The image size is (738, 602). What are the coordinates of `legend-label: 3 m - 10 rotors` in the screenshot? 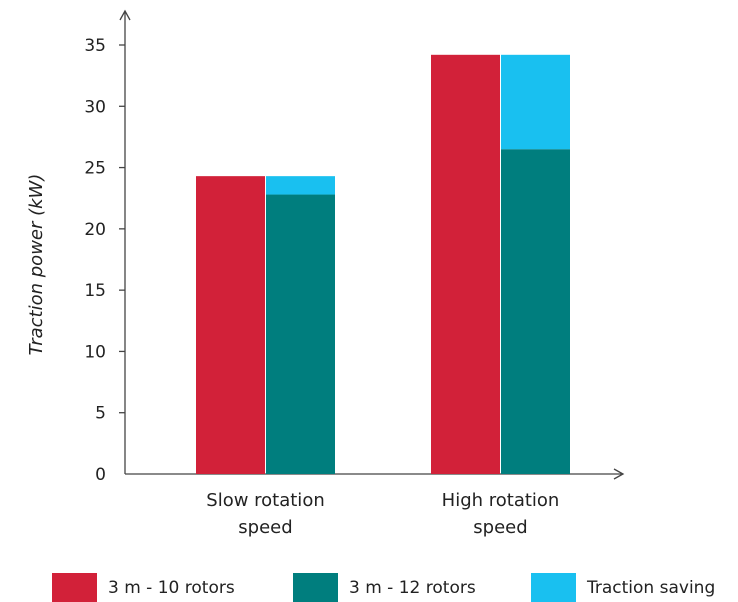 It's located at (171, 588).